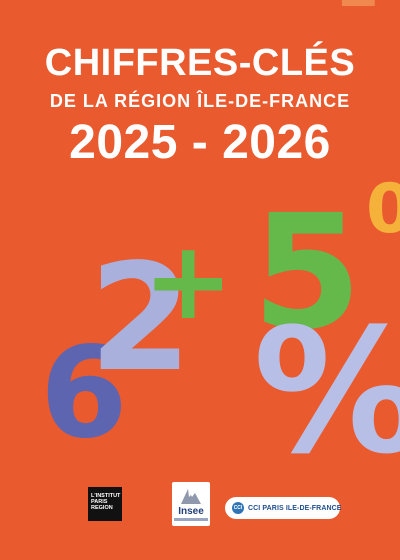  I want to click on decorative-two: 2, so click(140, 318).